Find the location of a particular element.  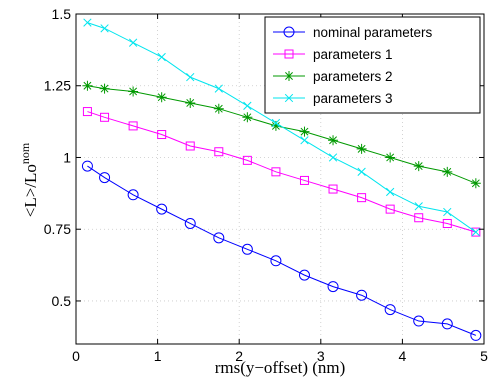

y-tick-label: 1.5 is located at coordinates (62, 14).